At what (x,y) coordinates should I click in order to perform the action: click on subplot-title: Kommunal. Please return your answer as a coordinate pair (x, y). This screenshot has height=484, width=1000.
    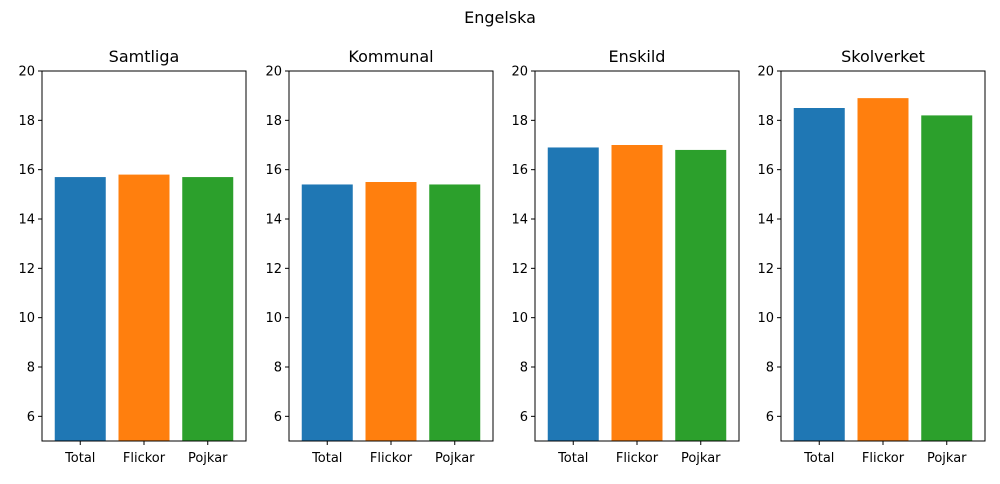
    Looking at the image, I should click on (390, 56).